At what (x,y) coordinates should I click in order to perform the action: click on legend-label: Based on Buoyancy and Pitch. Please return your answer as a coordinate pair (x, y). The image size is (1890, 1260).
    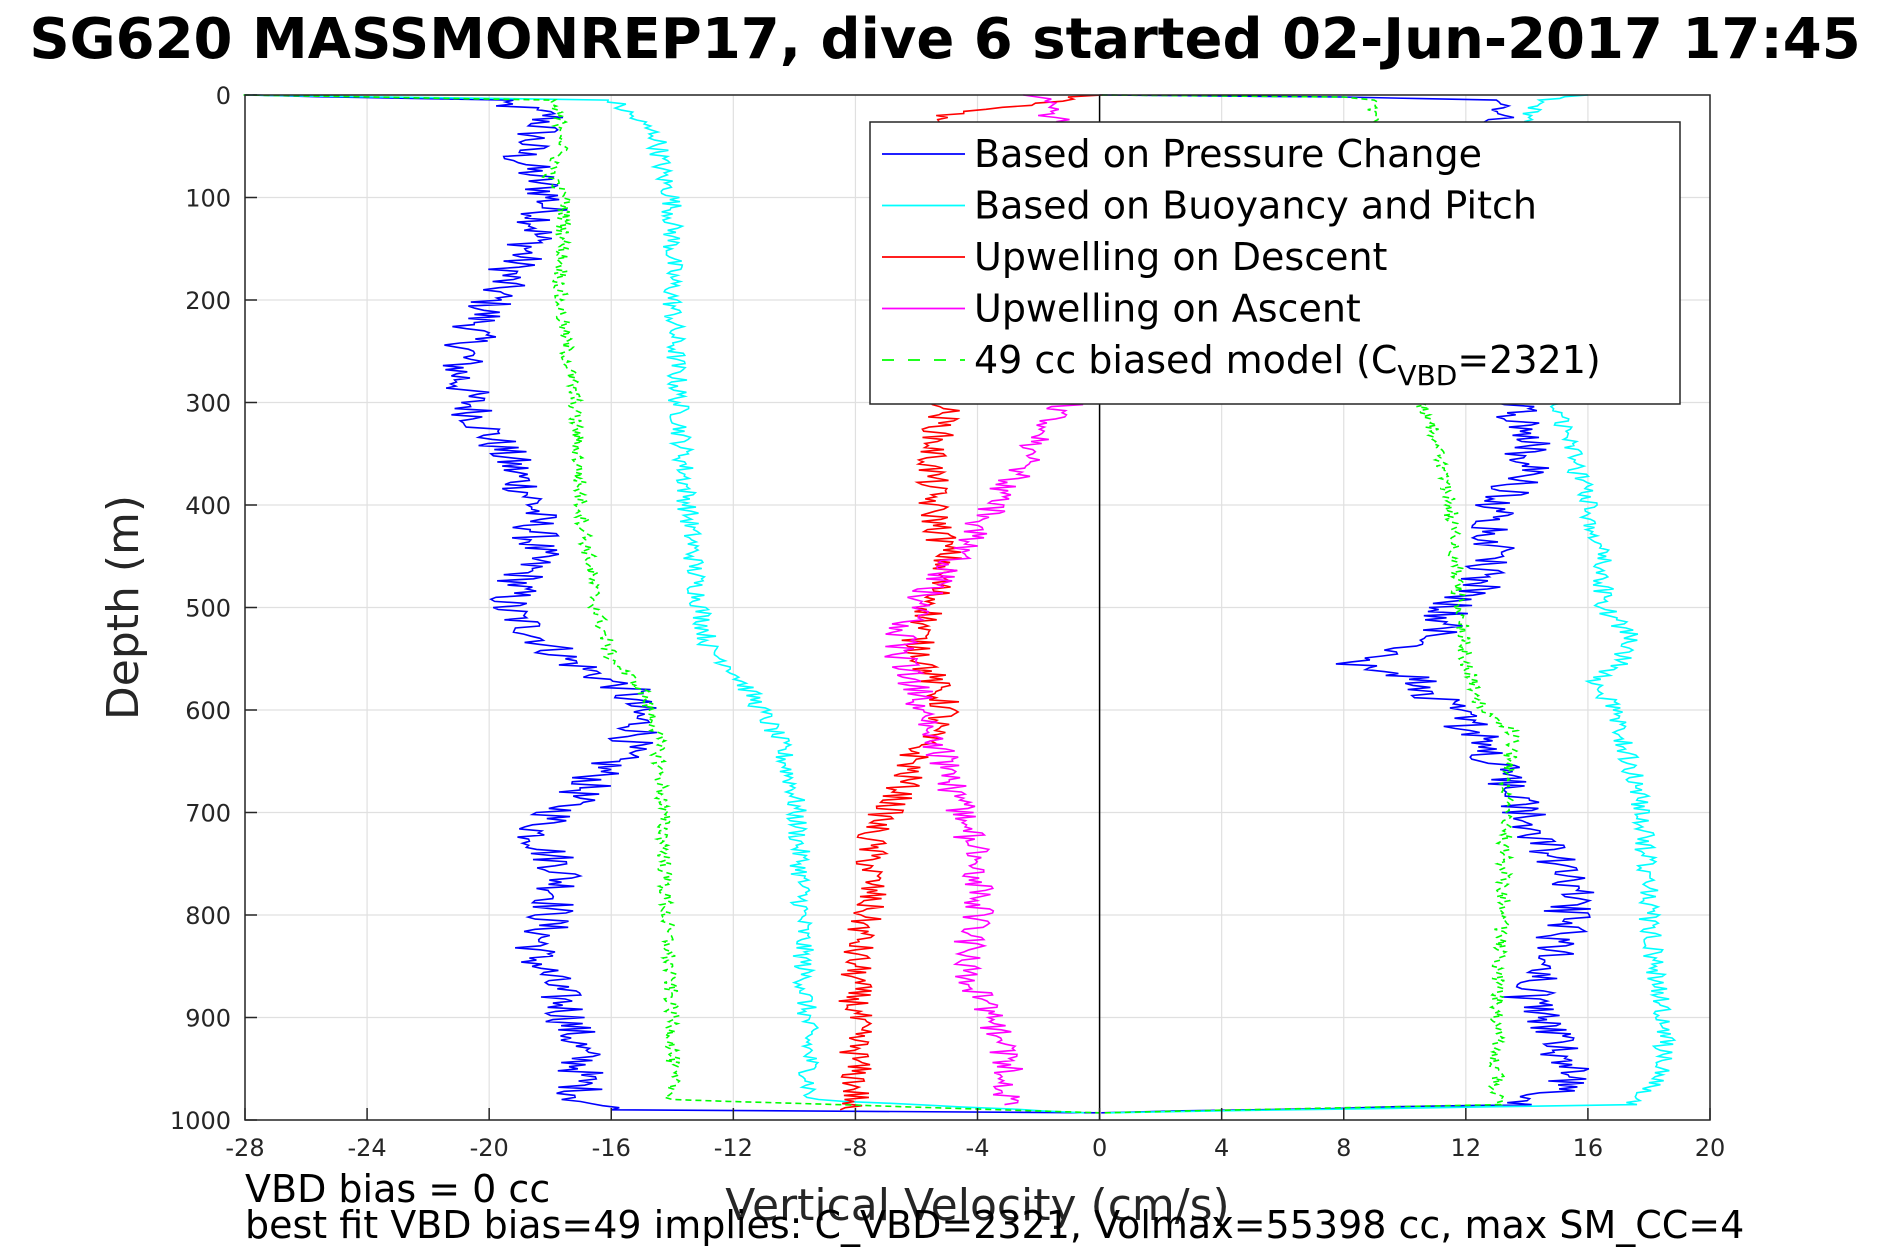
    Looking at the image, I should click on (1255, 206).